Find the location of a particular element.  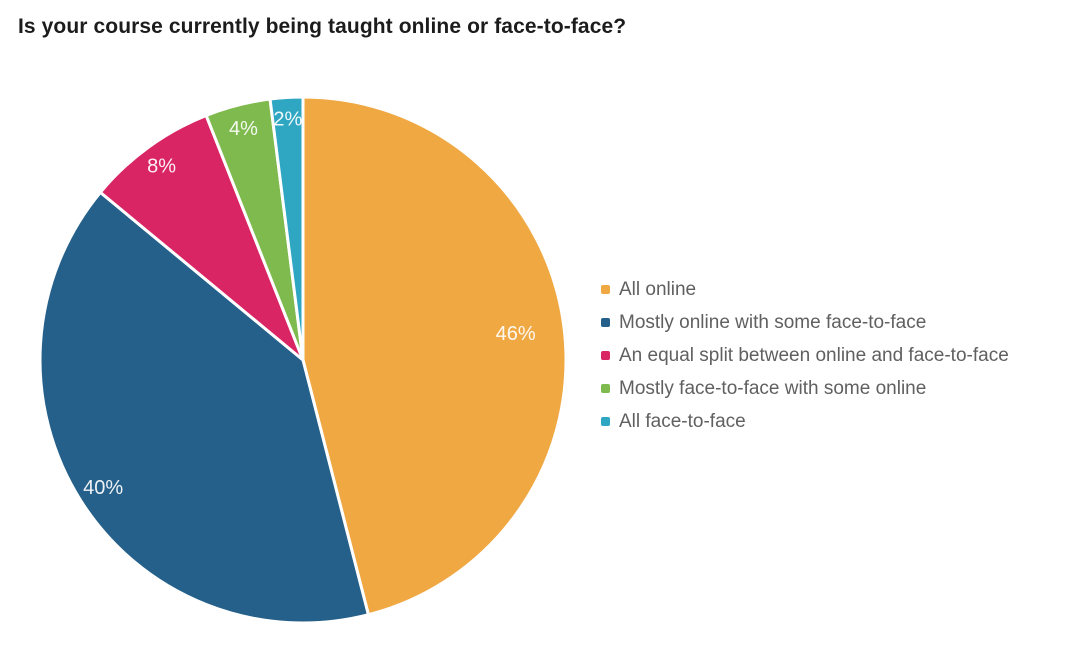

legend-label: Mostly online with some face-to-face is located at coordinates (773, 322).